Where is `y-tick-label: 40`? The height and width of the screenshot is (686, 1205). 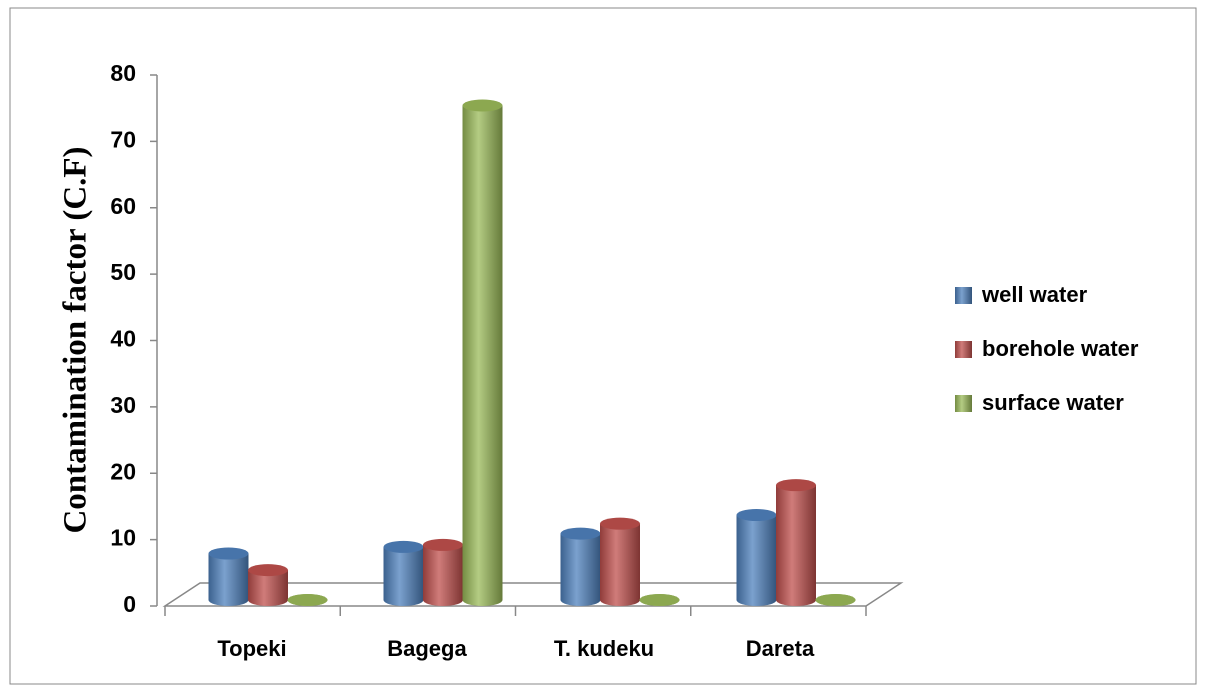
y-tick-label: 40 is located at coordinates (123, 339).